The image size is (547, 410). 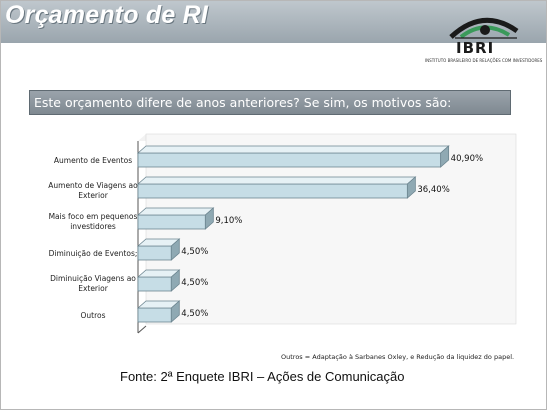 What do you see at coordinates (484, 28) in the screenshot?
I see `eye-logo-icon` at bounding box center [484, 28].